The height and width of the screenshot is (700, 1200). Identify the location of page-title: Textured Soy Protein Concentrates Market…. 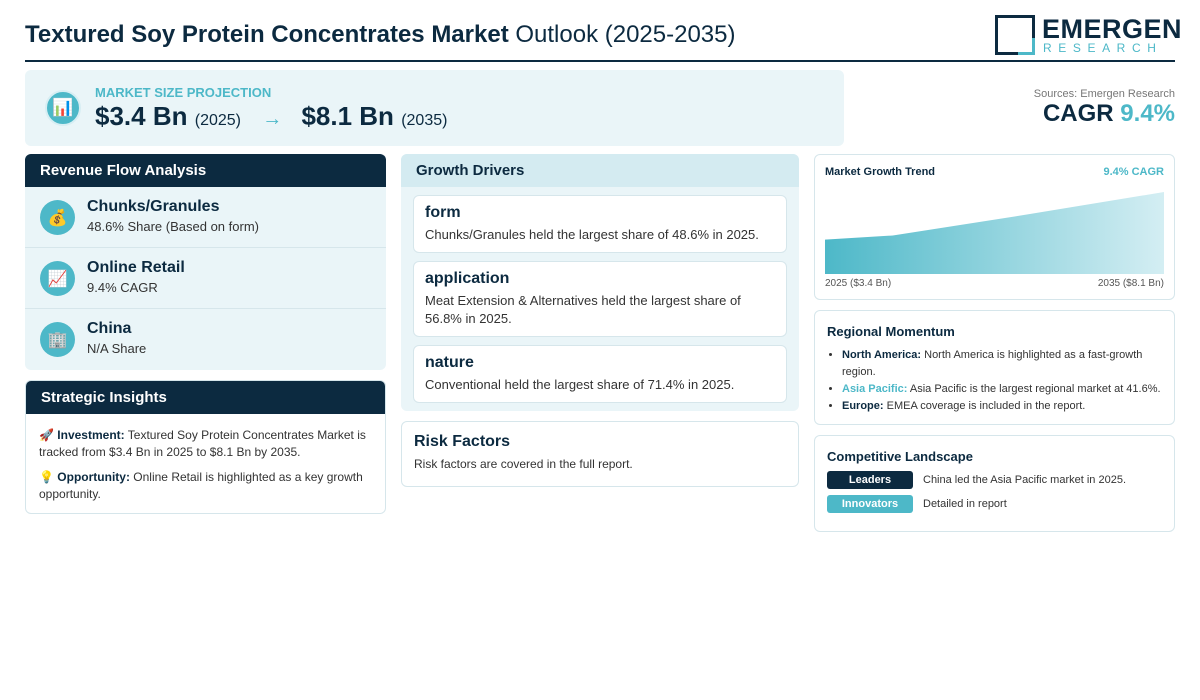
(380, 35).